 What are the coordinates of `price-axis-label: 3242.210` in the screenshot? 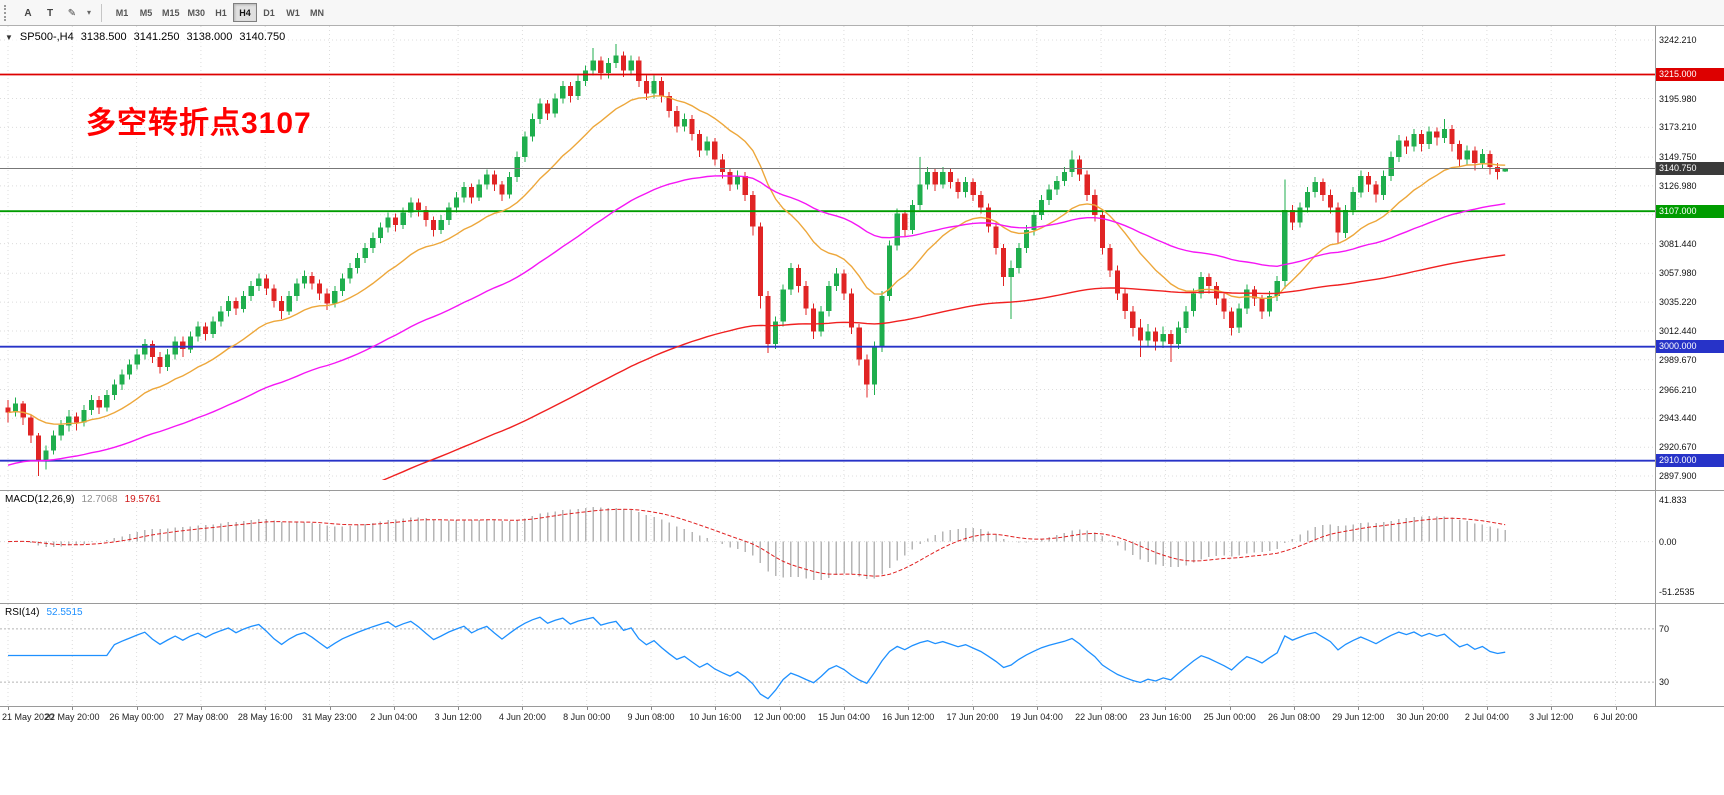 It's located at (1678, 40).